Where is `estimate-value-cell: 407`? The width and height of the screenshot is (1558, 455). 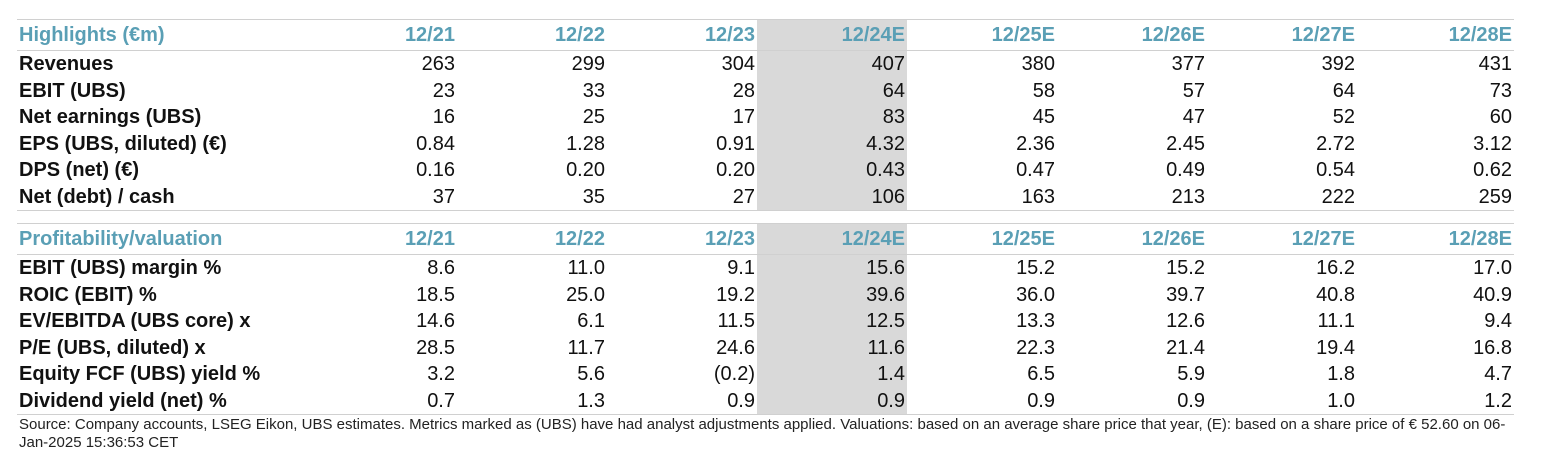 estimate-value-cell: 407 is located at coordinates (832, 64).